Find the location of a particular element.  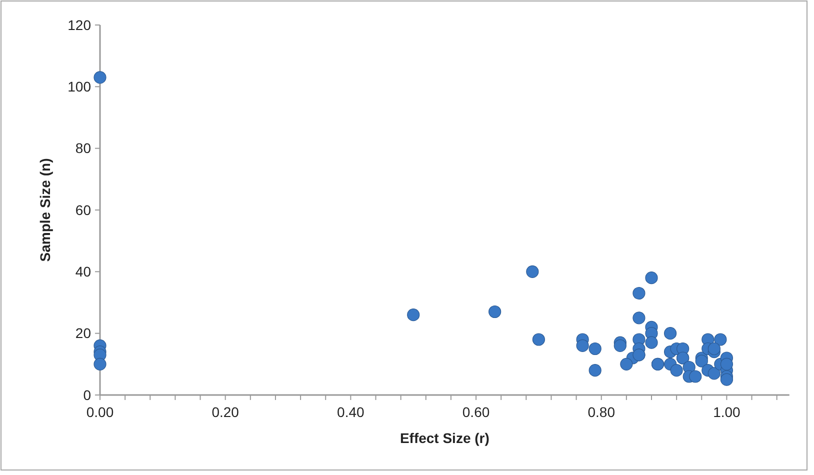

y-tick-label: 20 is located at coordinates (83, 333).